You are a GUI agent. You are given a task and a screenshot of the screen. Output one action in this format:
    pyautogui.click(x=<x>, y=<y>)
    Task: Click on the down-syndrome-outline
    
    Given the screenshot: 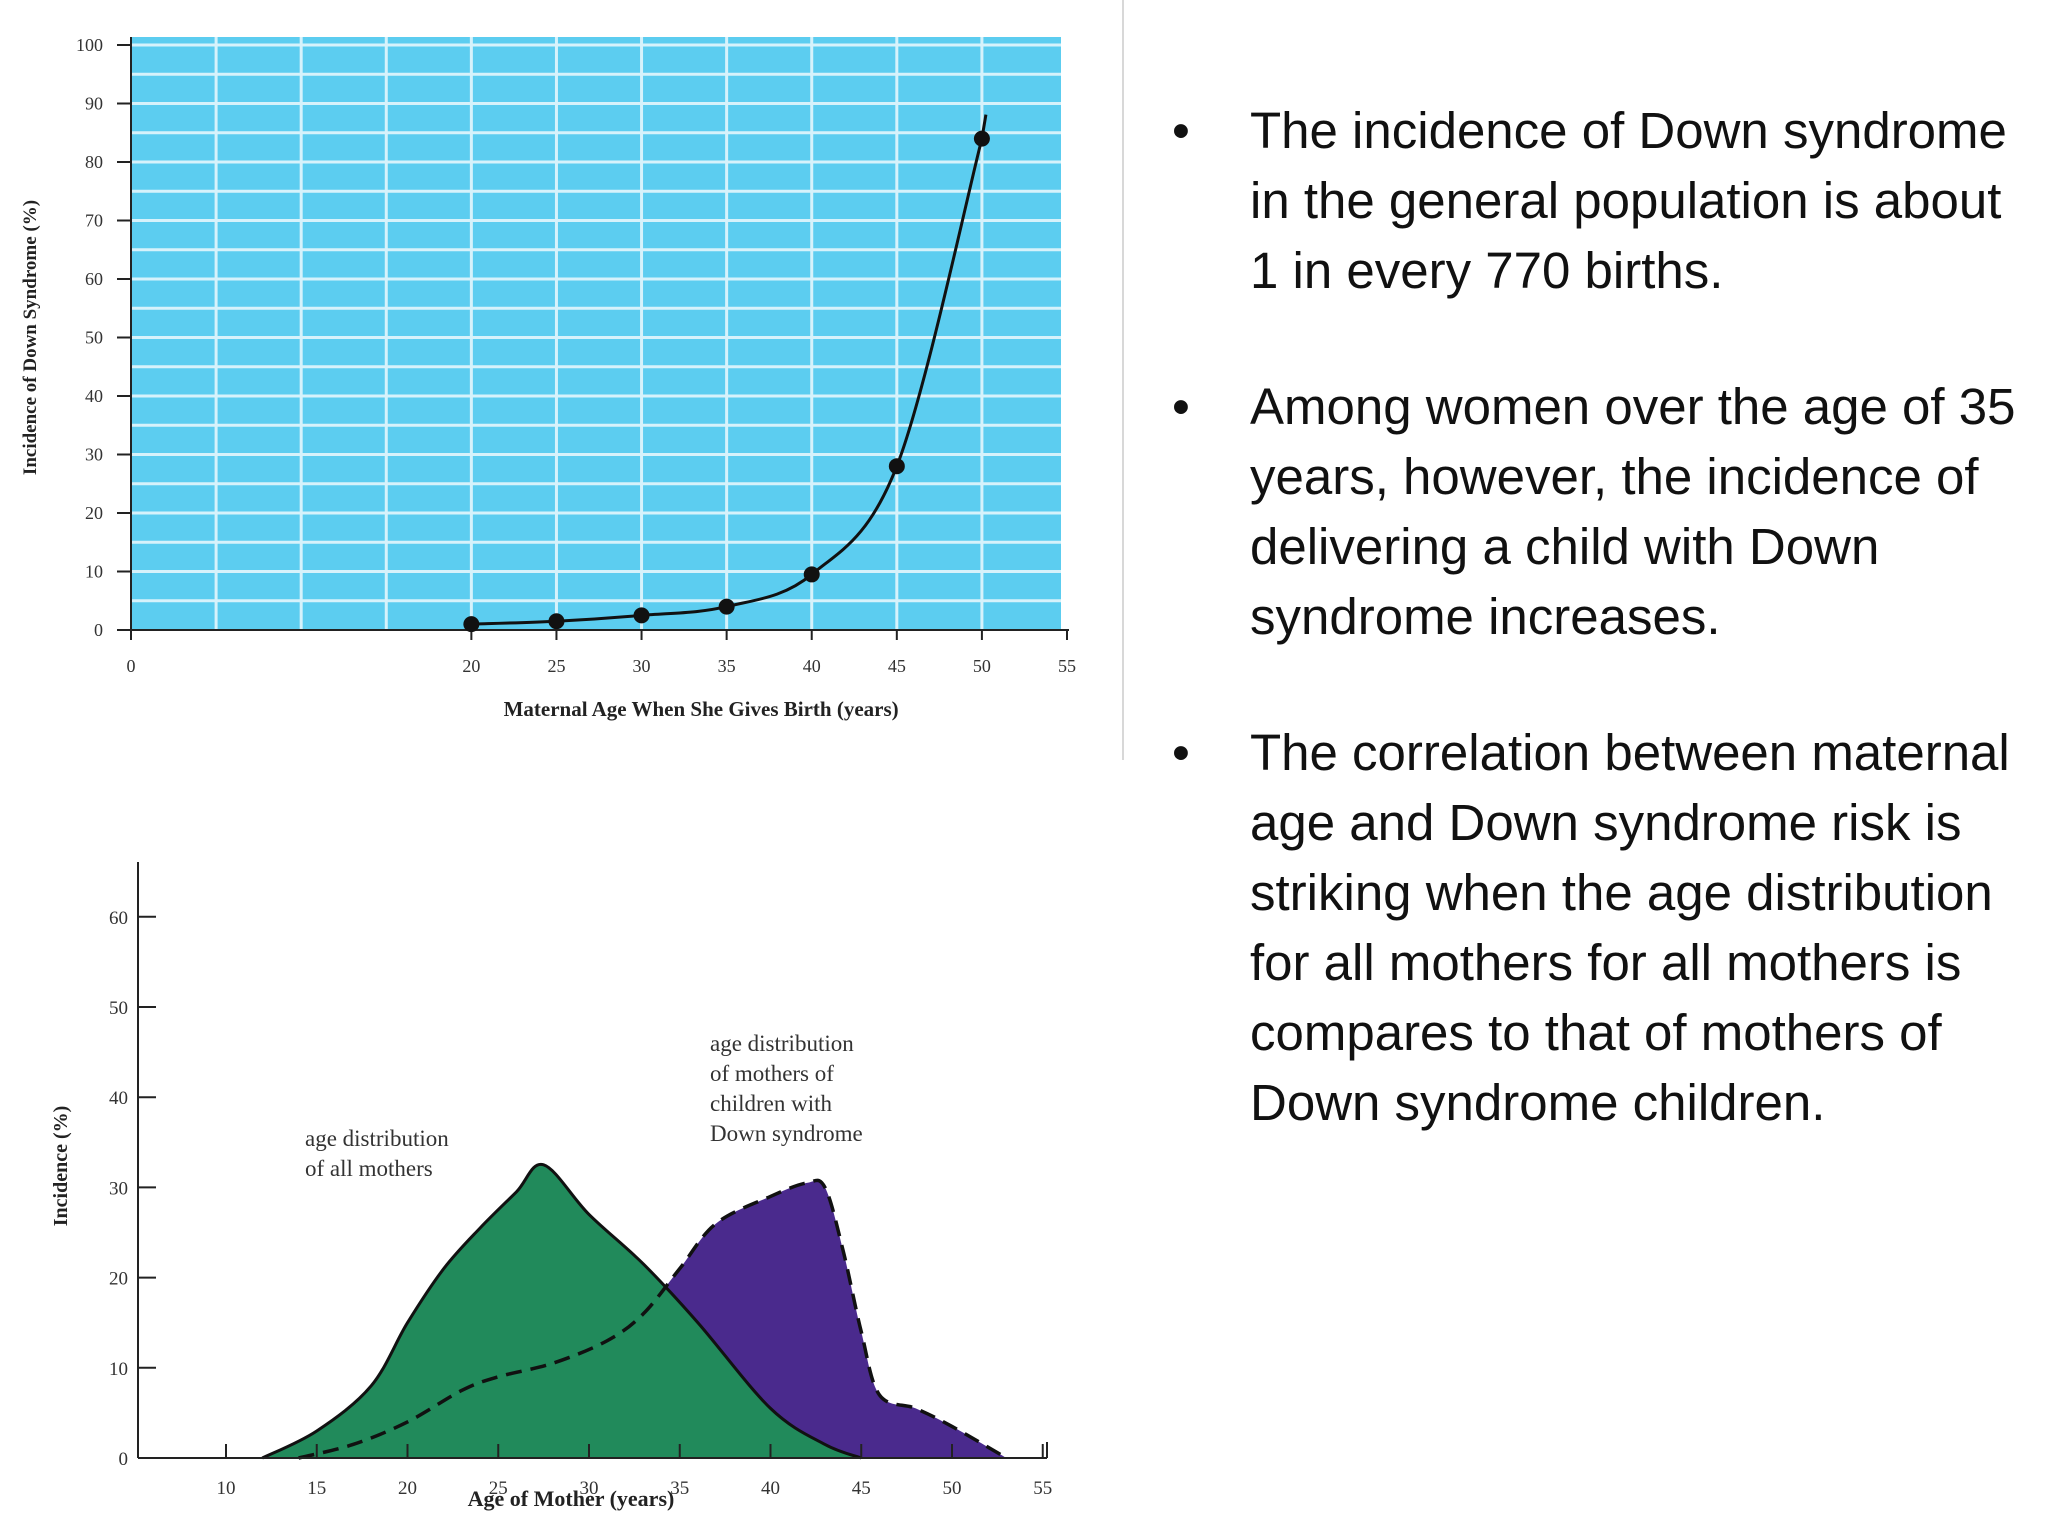 What is the action you would take?
    pyautogui.click(x=653, y=1319)
    